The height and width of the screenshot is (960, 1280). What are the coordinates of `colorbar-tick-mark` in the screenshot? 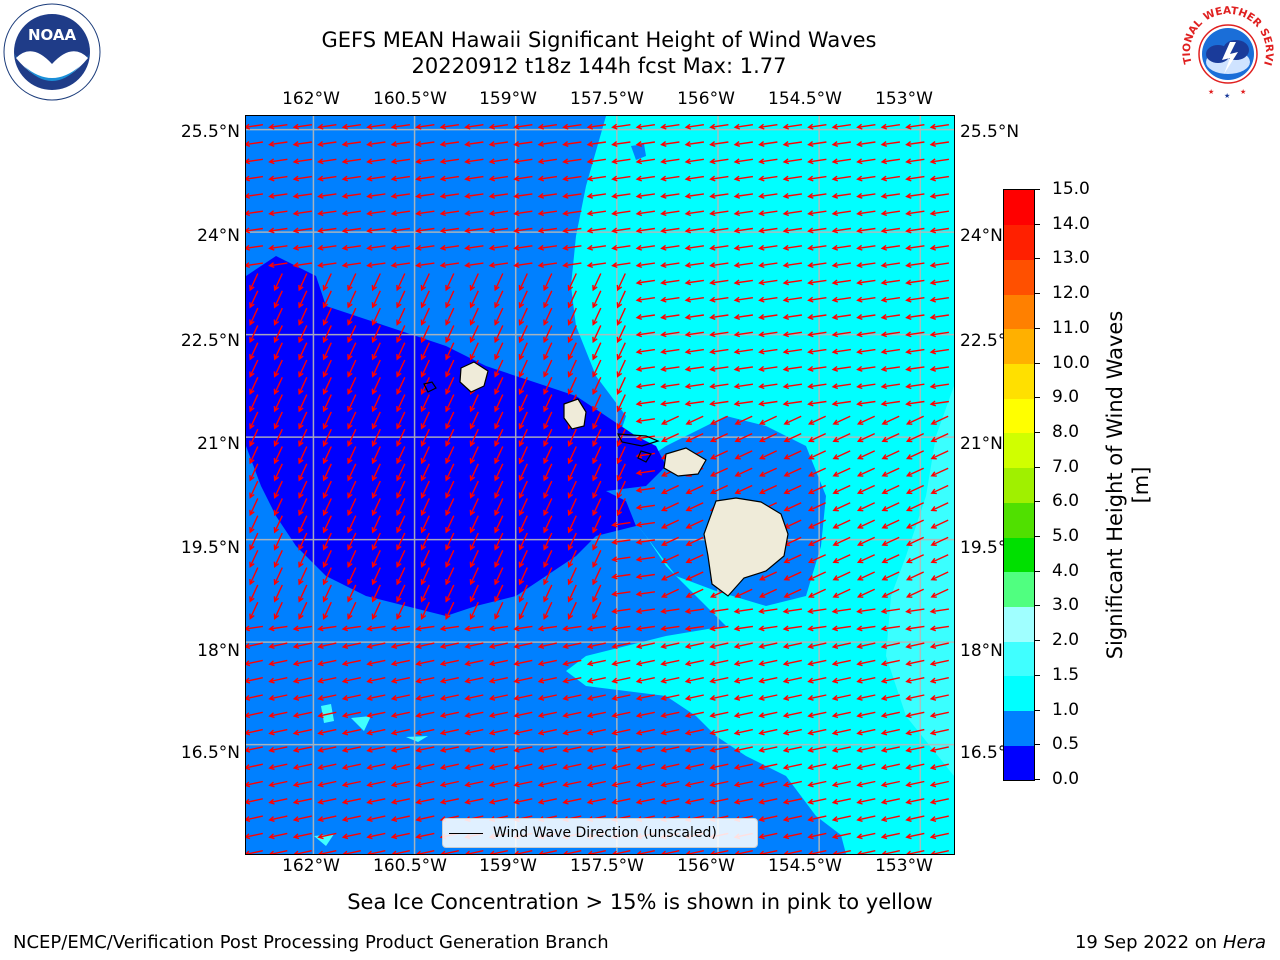 It's located at (1037, 328).